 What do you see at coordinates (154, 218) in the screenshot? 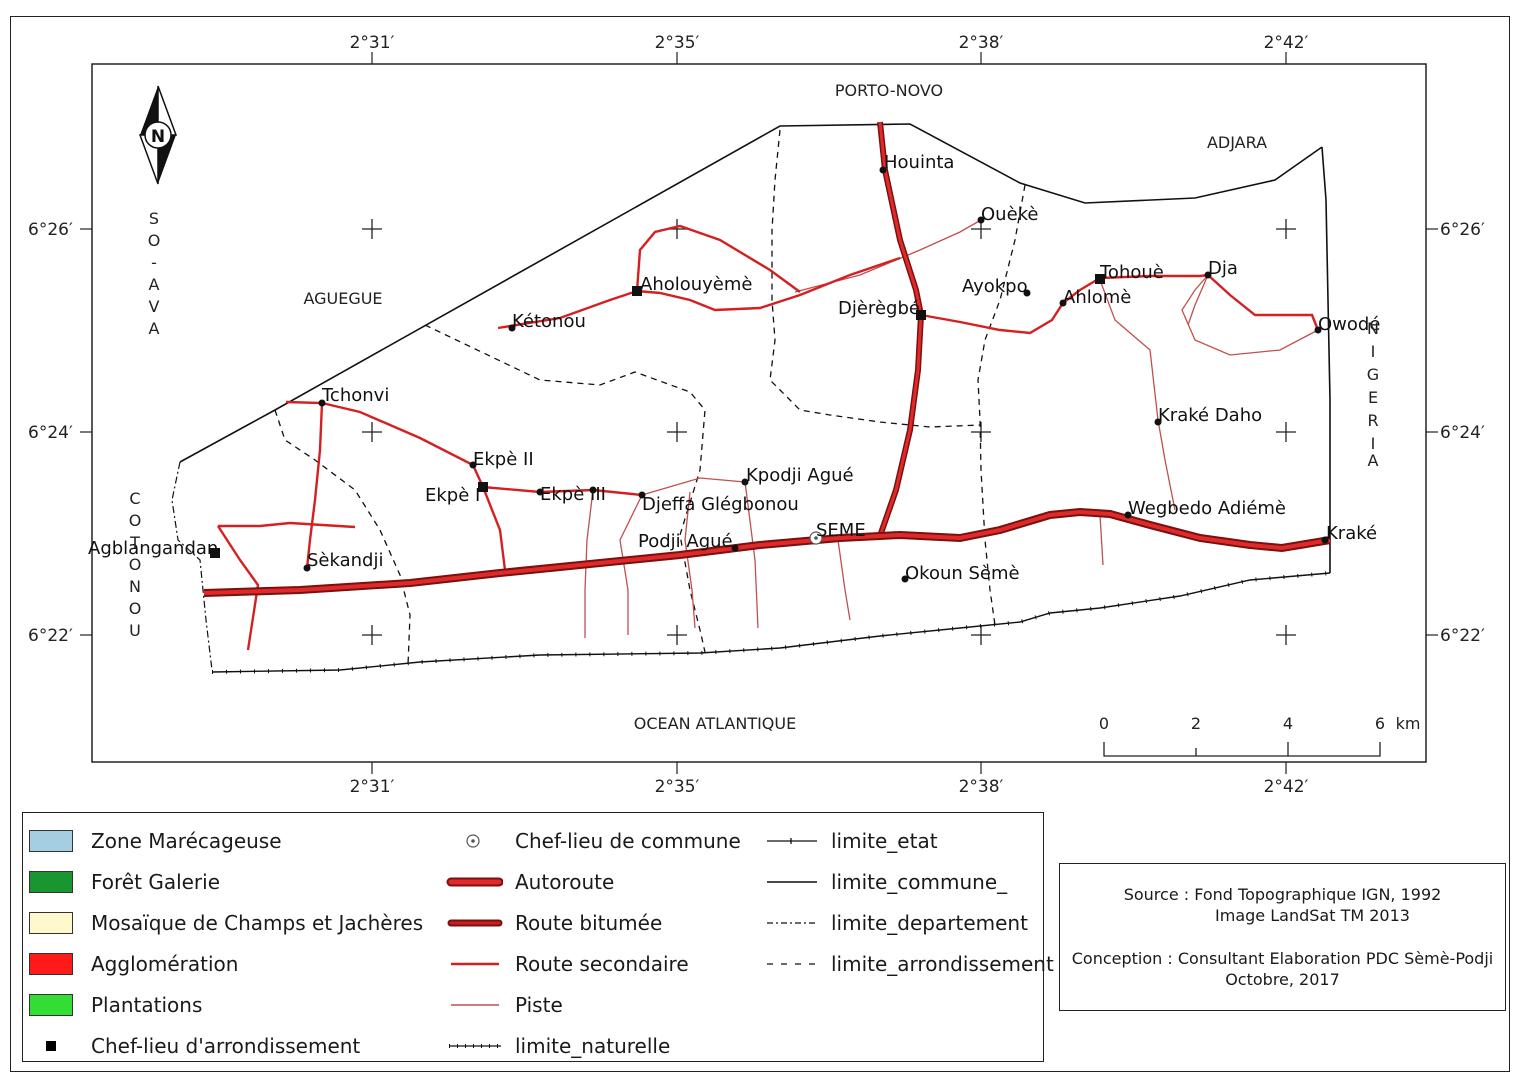
I see `svg-text: S` at bounding box center [154, 218].